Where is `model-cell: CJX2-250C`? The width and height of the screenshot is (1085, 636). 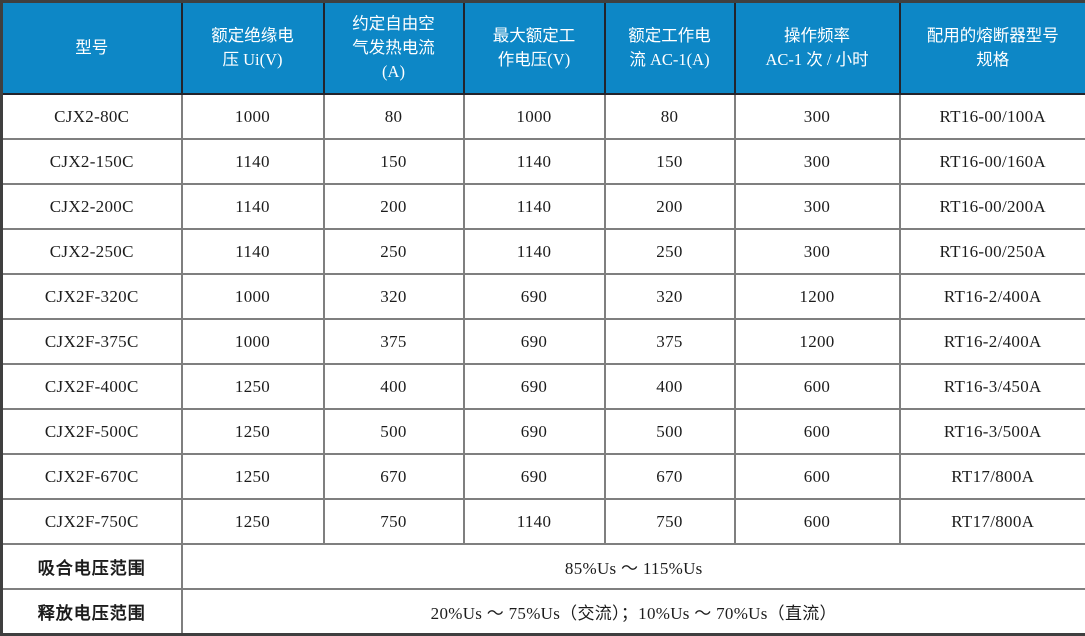 model-cell: CJX2-250C is located at coordinates (92, 251).